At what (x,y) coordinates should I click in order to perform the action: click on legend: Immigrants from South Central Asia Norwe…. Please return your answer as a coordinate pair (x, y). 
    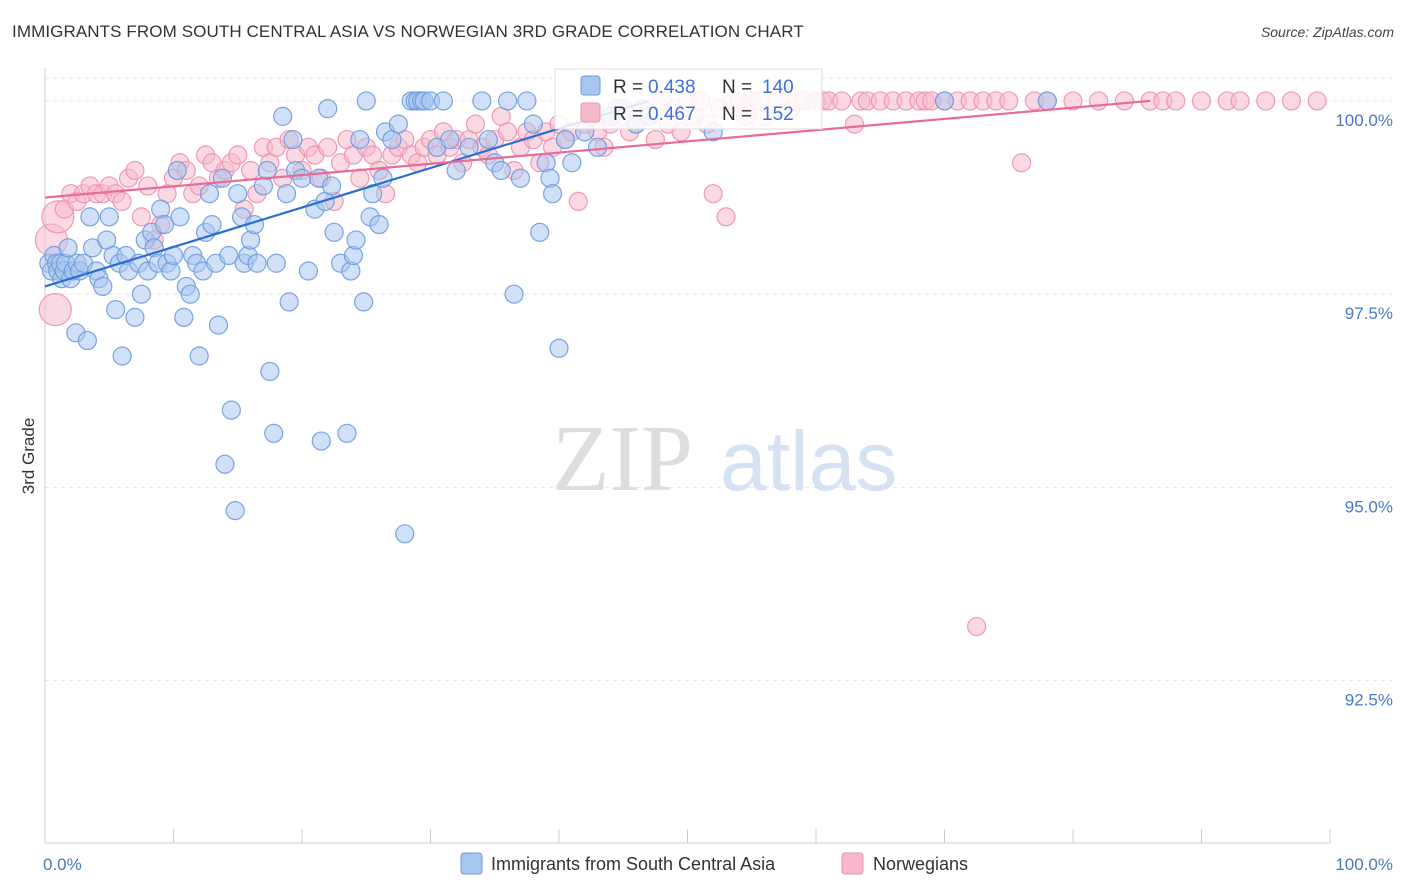
    Looking at the image, I should click on (714, 863).